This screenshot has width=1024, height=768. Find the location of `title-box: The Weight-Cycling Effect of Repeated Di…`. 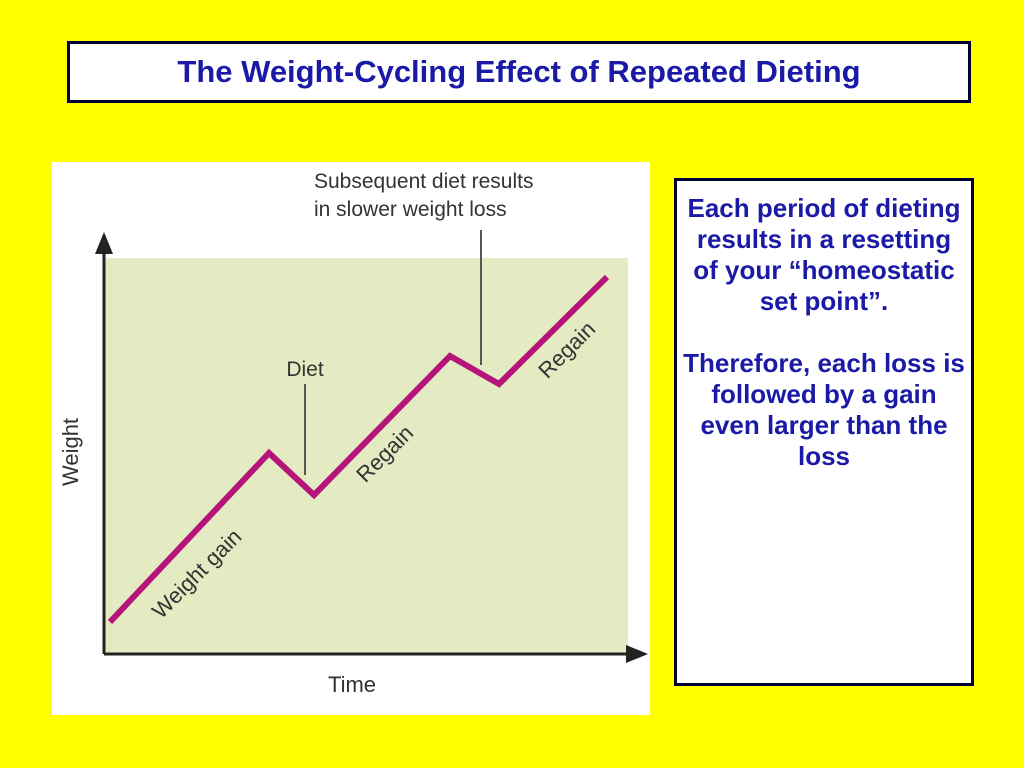

title-box: The Weight-Cycling Effect of Repeated Di… is located at coordinates (519, 72).